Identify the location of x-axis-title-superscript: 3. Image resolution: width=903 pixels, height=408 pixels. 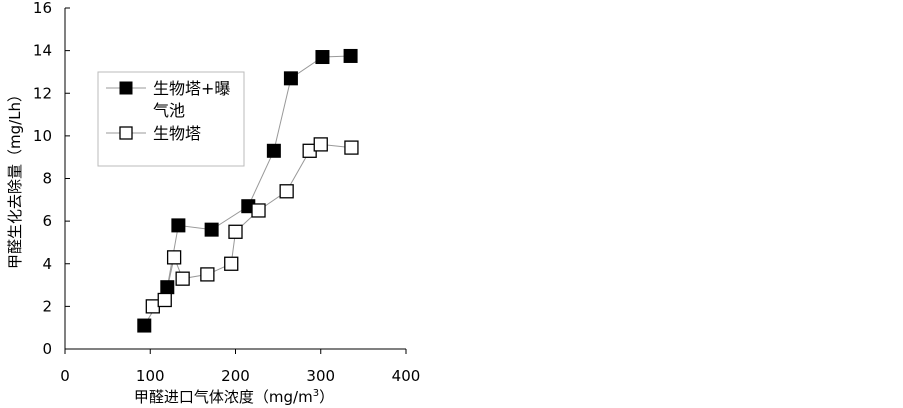
(316, 393).